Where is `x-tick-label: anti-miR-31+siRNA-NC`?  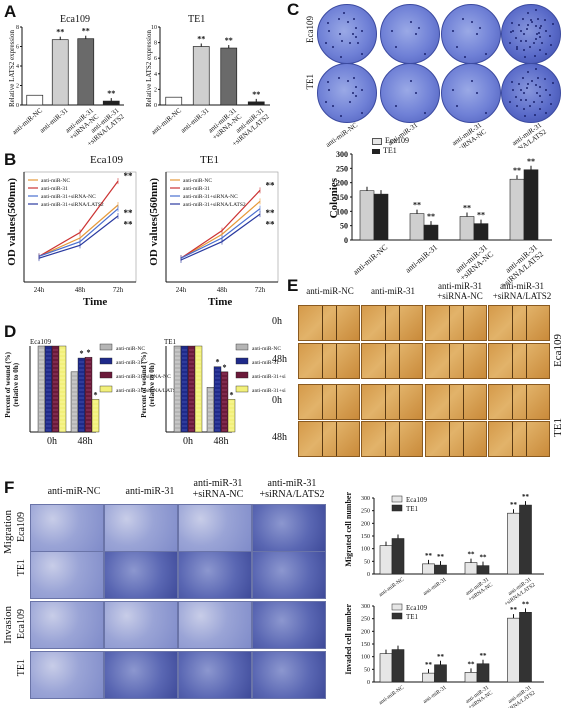 x-tick-label: anti-miR-31+siRNA-NC is located at coordinates (473, 263).